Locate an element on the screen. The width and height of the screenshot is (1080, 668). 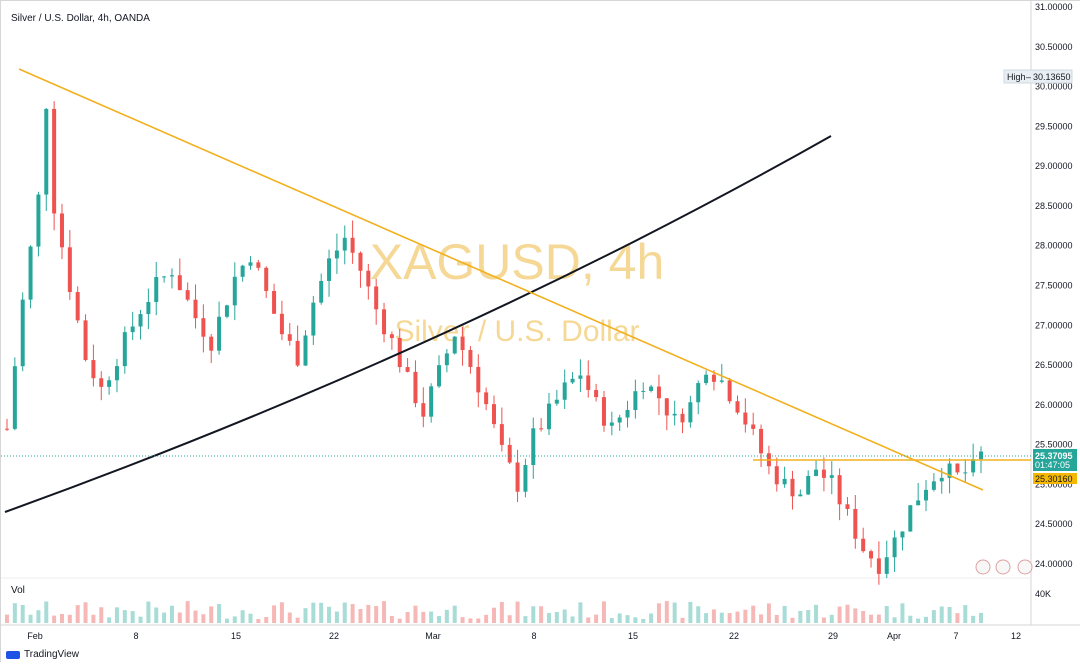
economic-event-icons is located at coordinates (1004, 567).